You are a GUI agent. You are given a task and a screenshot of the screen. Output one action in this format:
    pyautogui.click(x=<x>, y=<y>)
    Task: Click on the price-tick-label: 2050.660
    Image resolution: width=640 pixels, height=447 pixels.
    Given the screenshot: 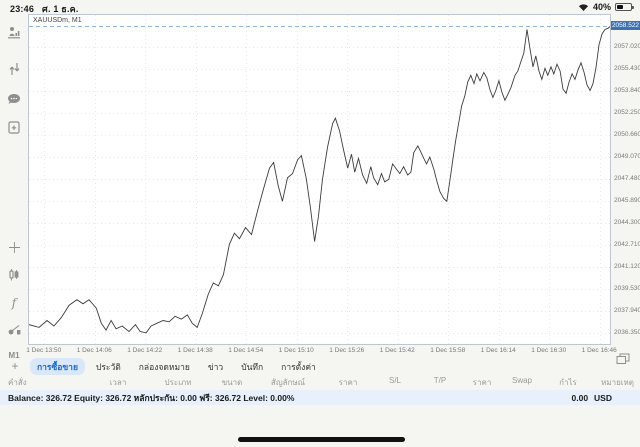 What is the action you would take?
    pyautogui.click(x=627, y=134)
    